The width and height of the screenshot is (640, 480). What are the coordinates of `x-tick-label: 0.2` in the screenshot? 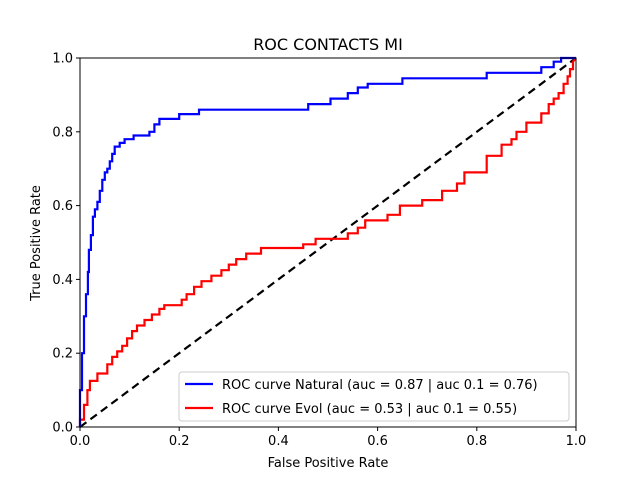 It's located at (179, 441).